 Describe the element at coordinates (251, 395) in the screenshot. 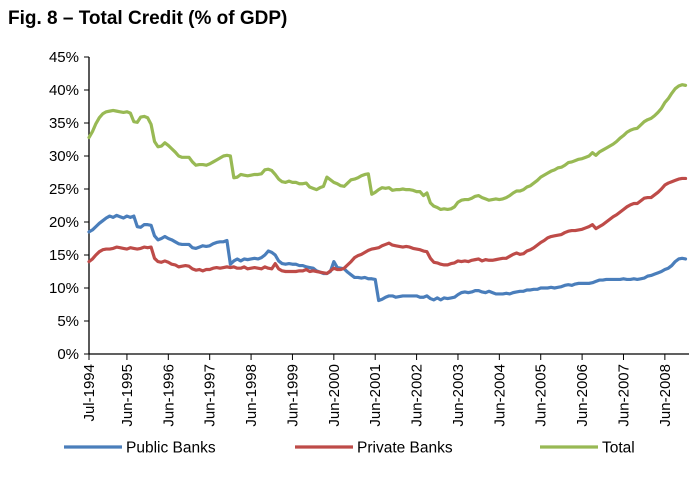

I see `x-tick-label: Jun-1998` at that location.